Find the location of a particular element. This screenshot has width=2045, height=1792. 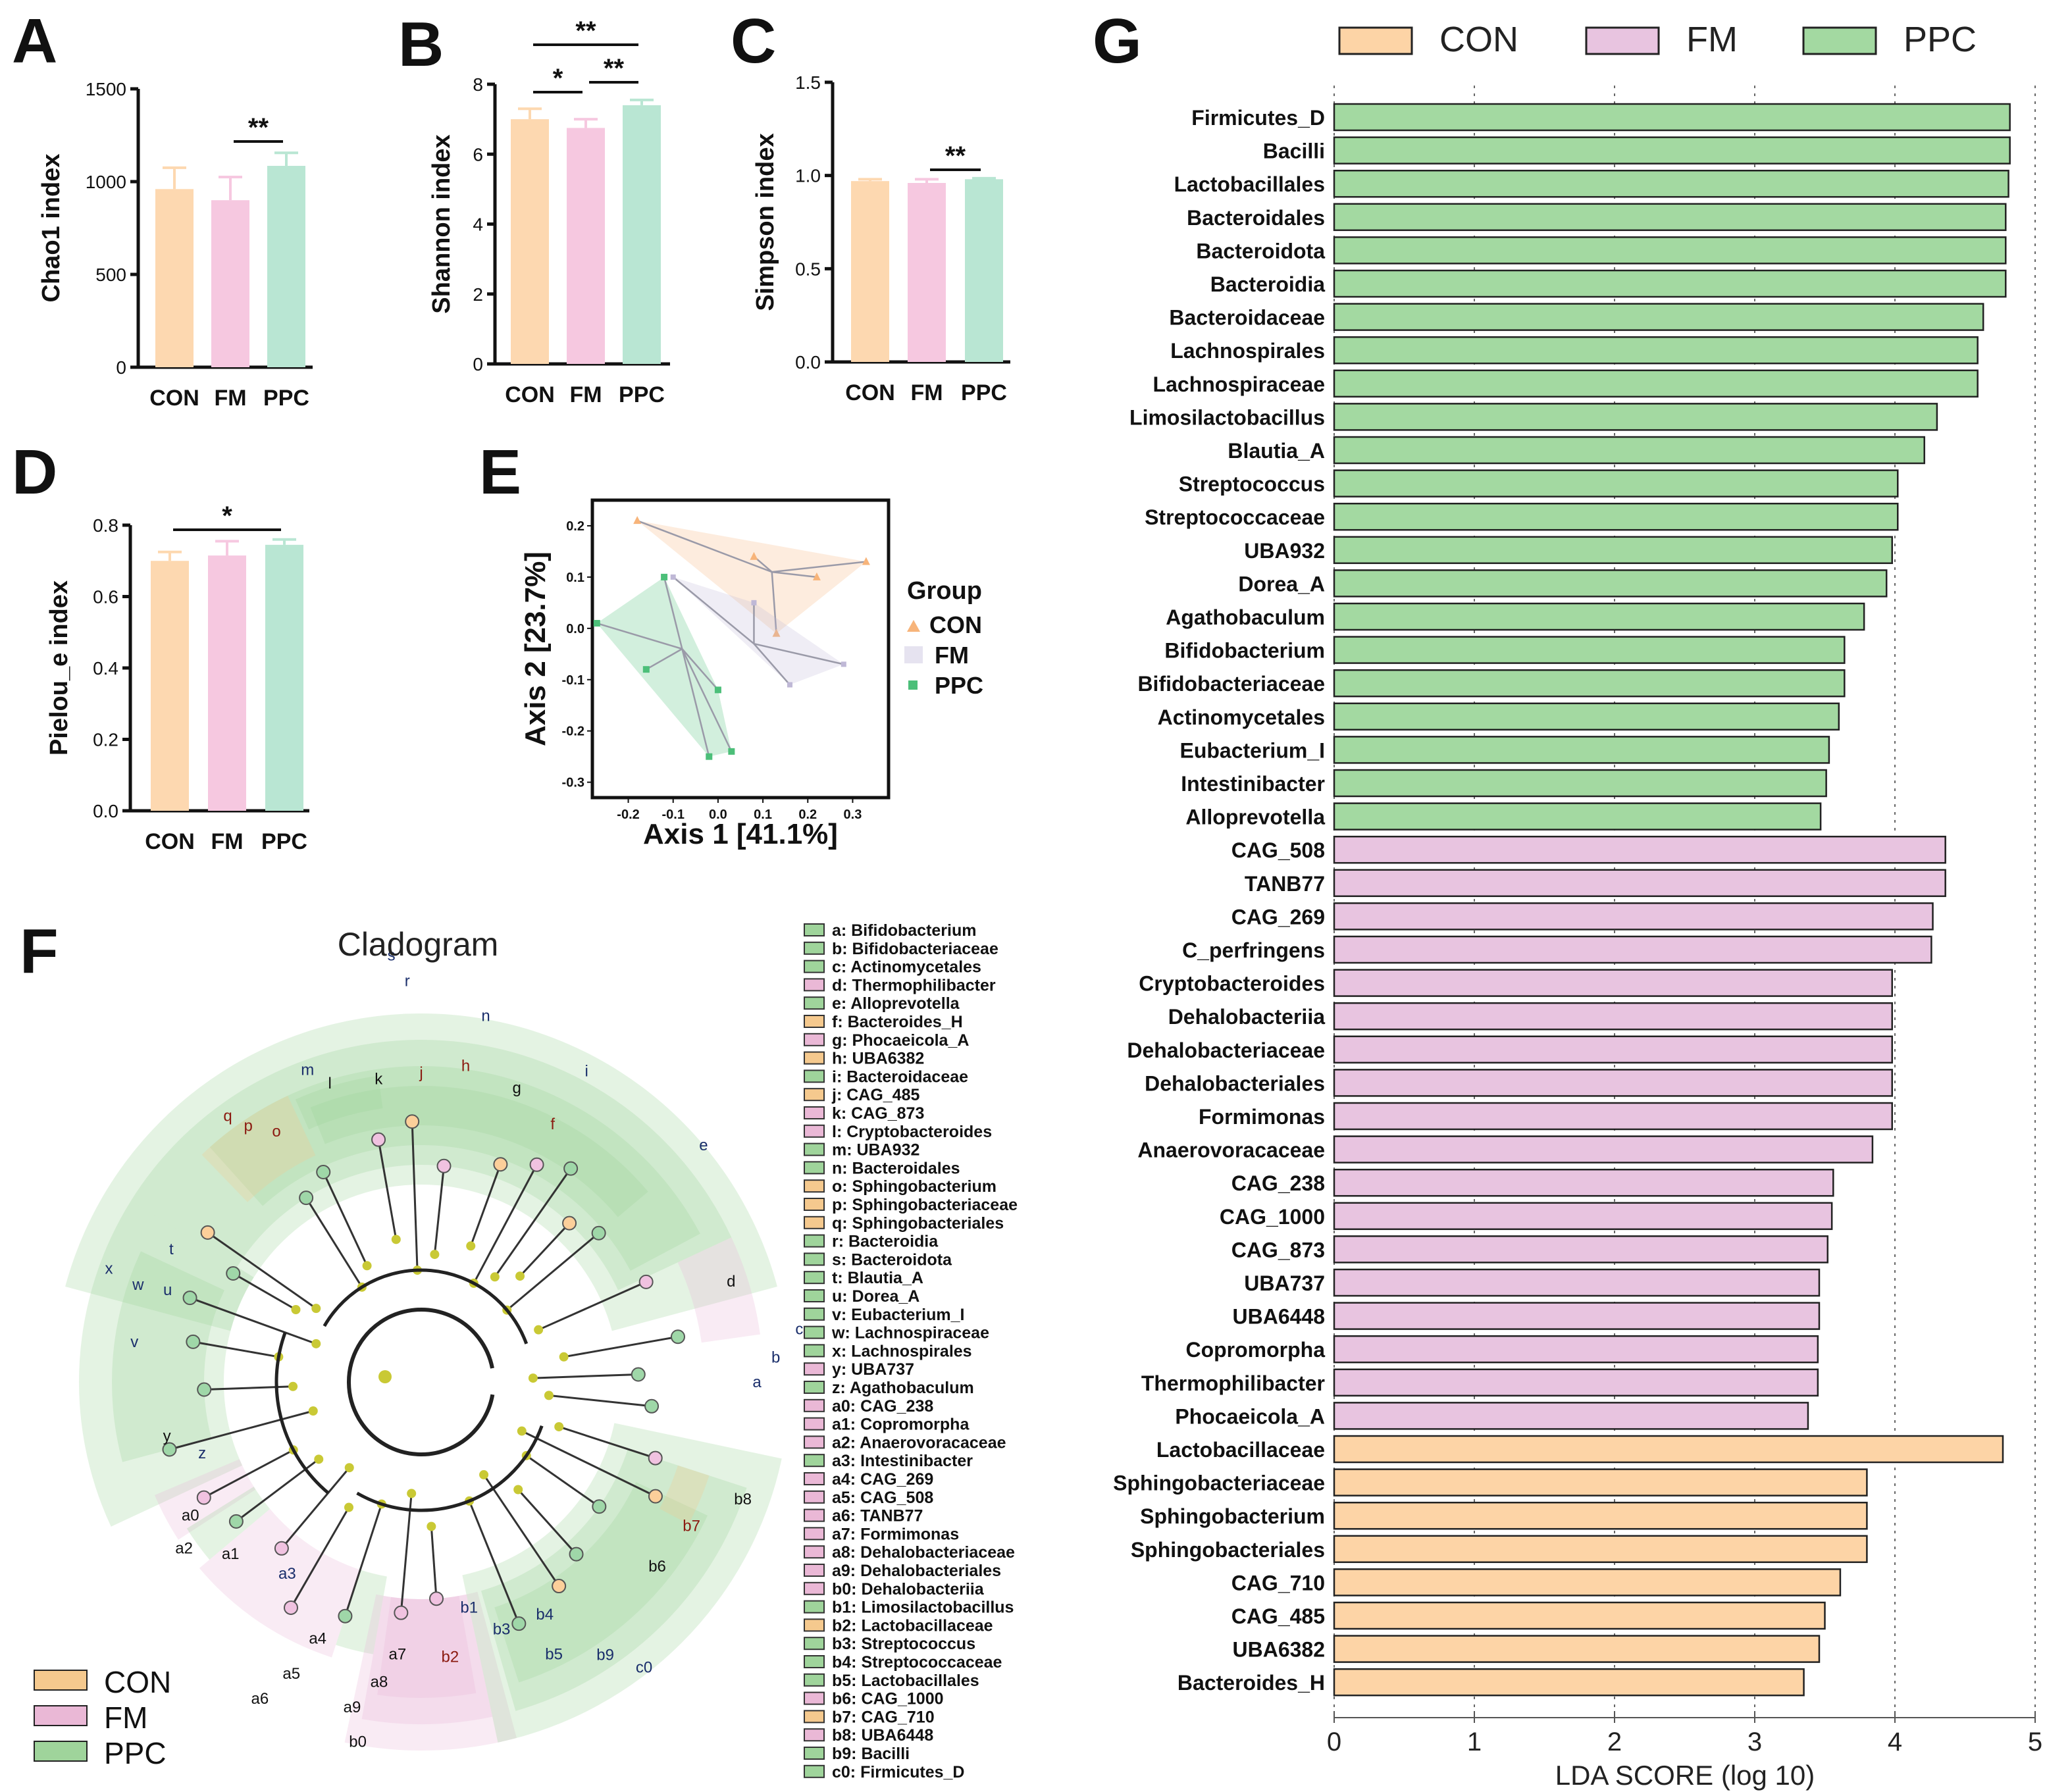

taxa-label-r: r: Bacteroidia is located at coordinates (886, 1242).